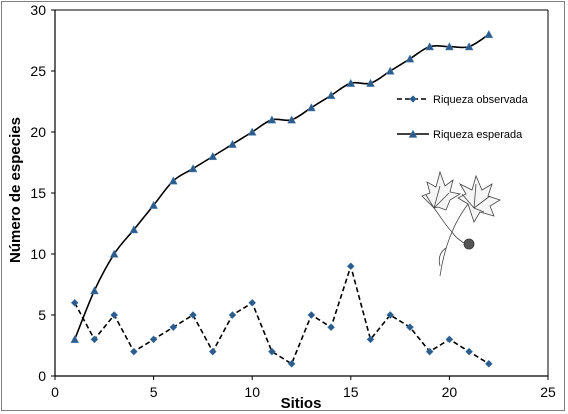 This screenshot has height=414, width=568. Describe the element at coordinates (478, 135) in the screenshot. I see `legend-esperada-label: Riqueza esperada` at that location.